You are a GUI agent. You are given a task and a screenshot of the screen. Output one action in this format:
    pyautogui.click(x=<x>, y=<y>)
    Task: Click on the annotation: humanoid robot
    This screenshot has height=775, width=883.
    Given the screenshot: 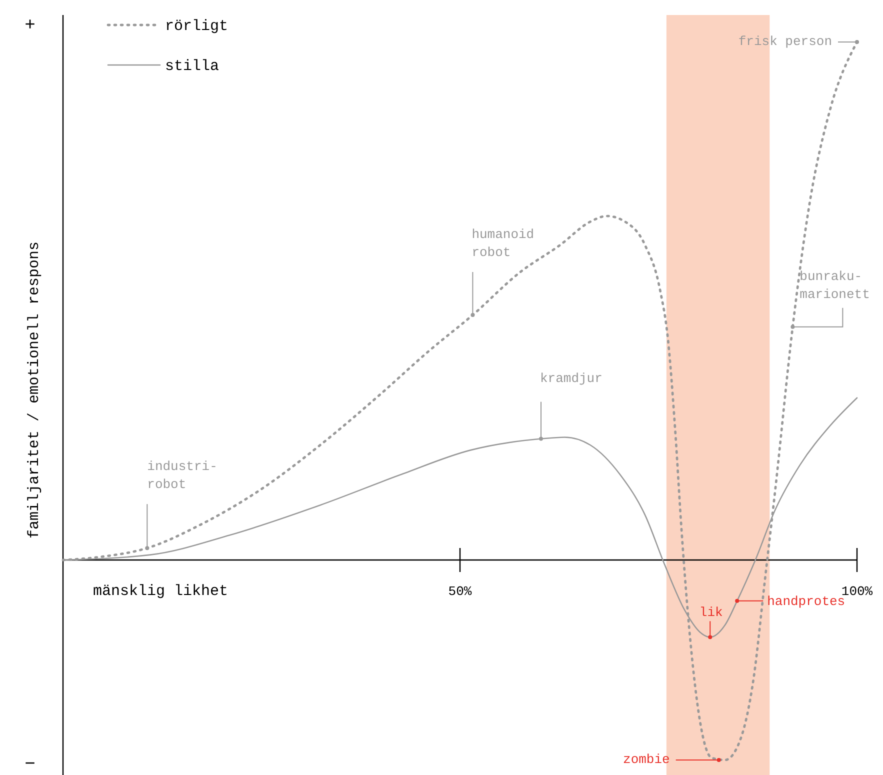 What is the action you would take?
    pyautogui.click(x=503, y=243)
    